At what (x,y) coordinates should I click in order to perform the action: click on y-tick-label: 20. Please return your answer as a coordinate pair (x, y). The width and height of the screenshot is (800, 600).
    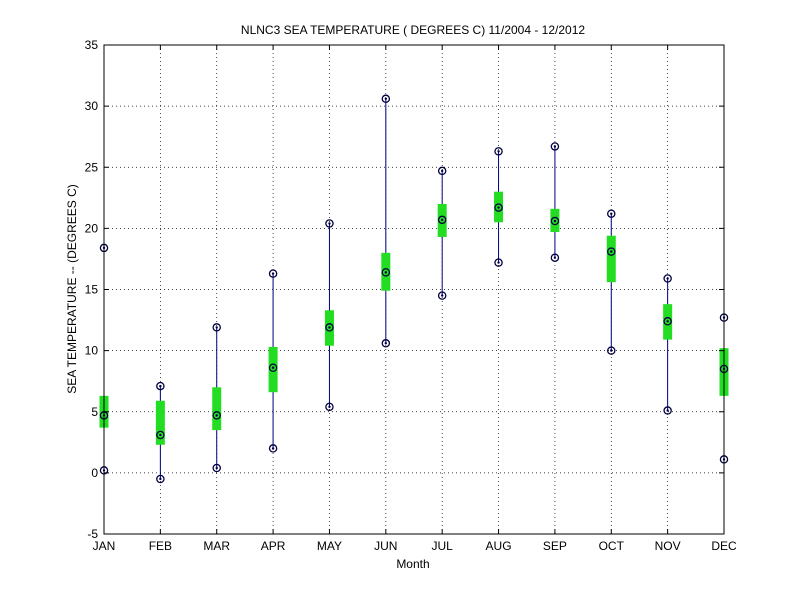
    Looking at the image, I should click on (92, 228).